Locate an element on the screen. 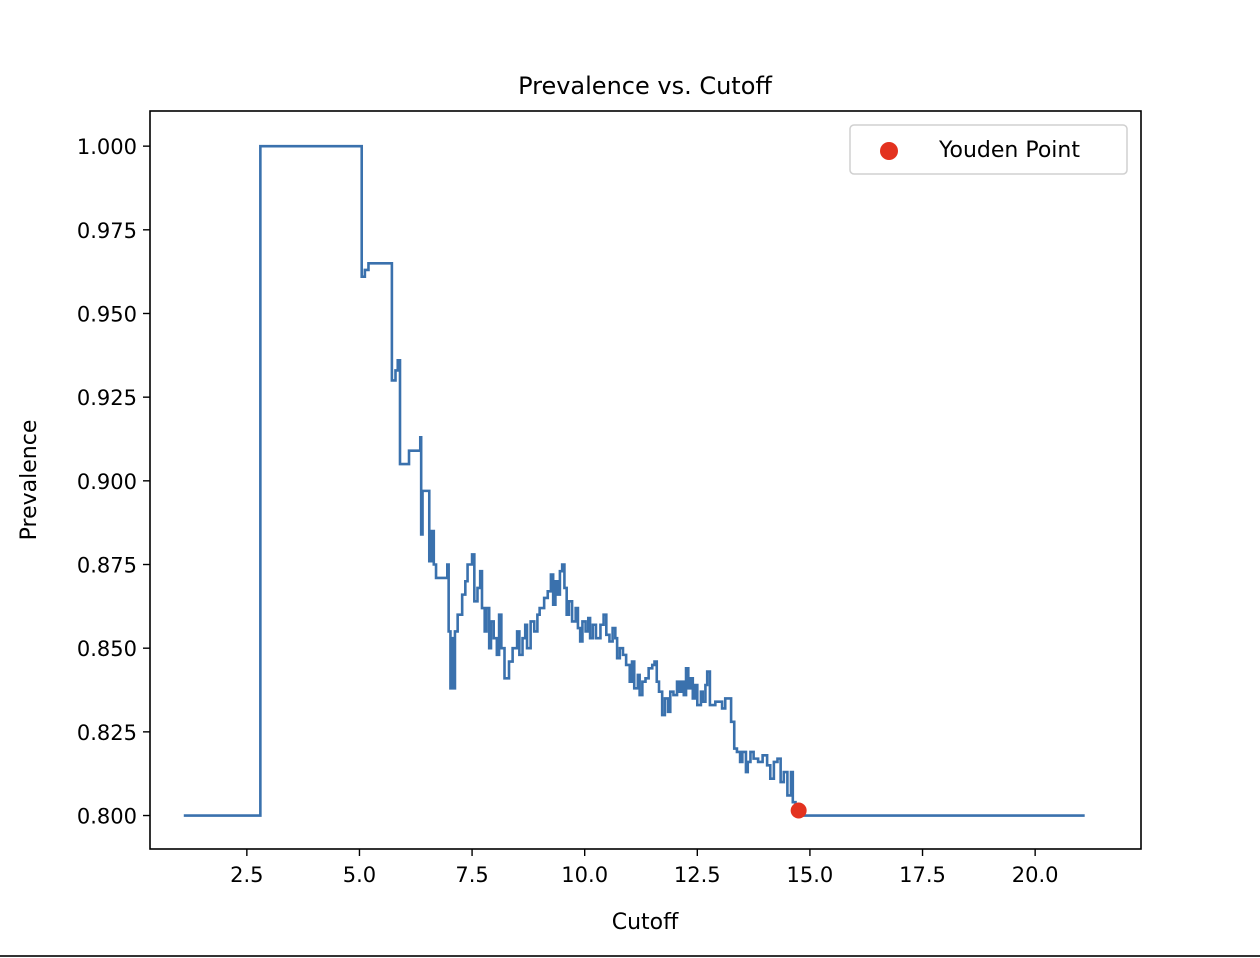 This screenshot has height=958, width=1260. y-tick-label: 0.900 is located at coordinates (107, 482).